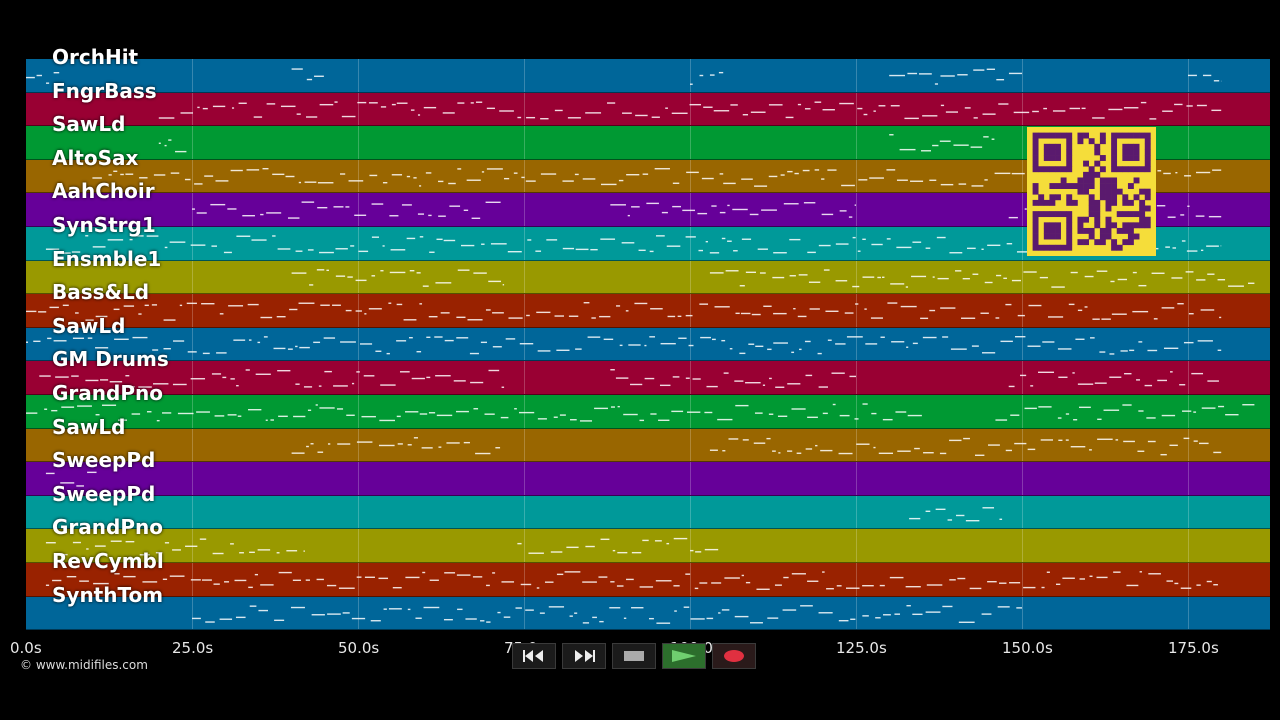  I want to click on stop-button, so click(634, 656).